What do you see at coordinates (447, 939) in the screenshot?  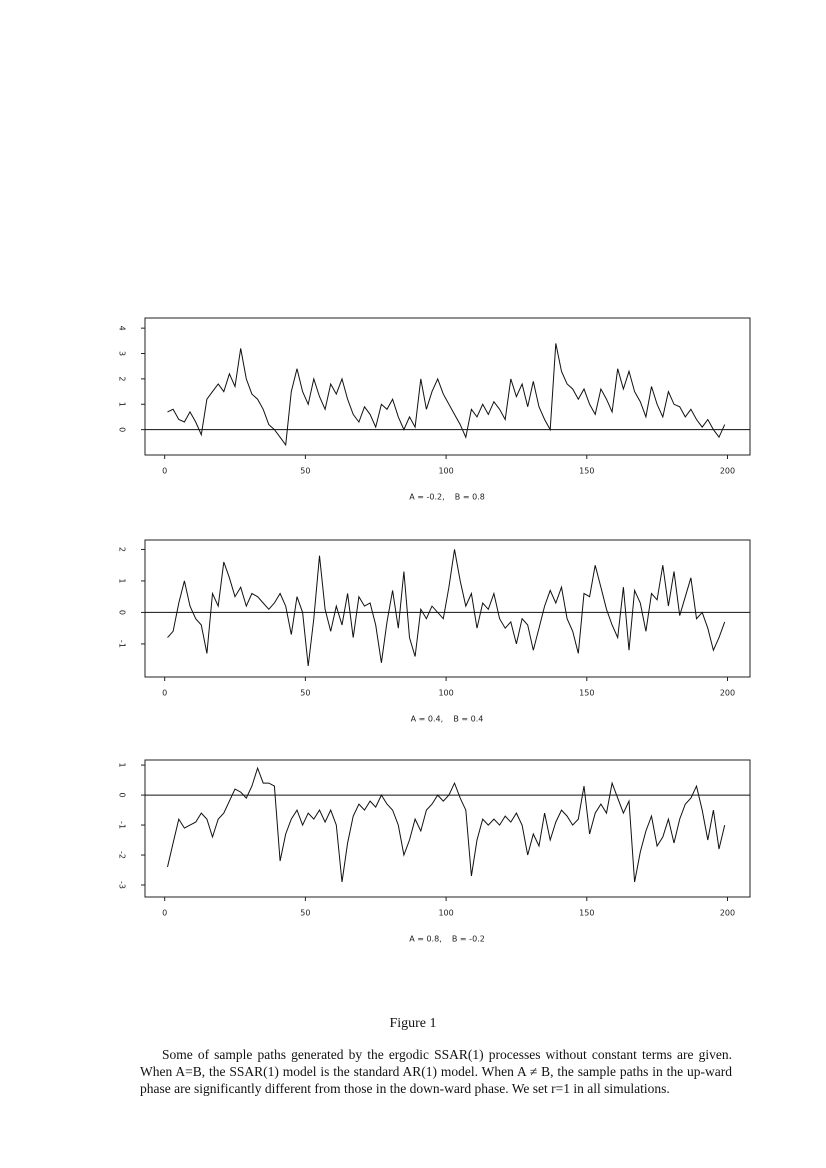 I see `x-axis-label: A = 0.8, B = -0.2` at bounding box center [447, 939].